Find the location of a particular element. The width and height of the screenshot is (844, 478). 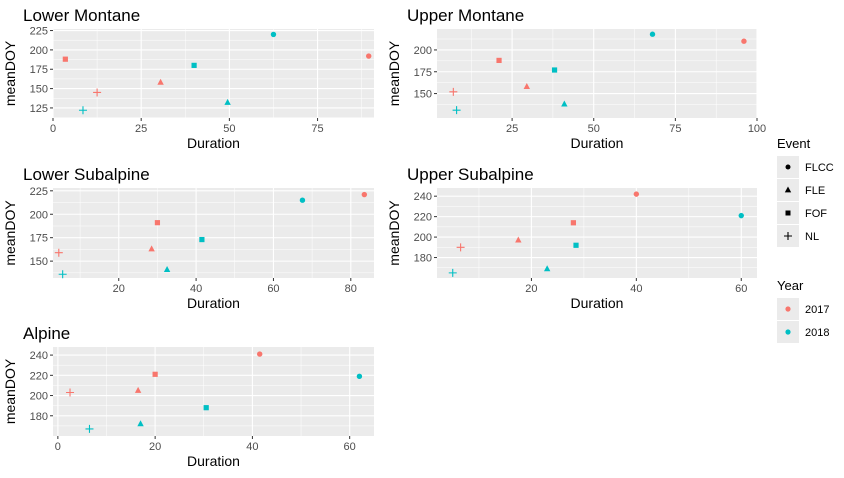

y-tick-label: 240 is located at coordinates (39, 356).